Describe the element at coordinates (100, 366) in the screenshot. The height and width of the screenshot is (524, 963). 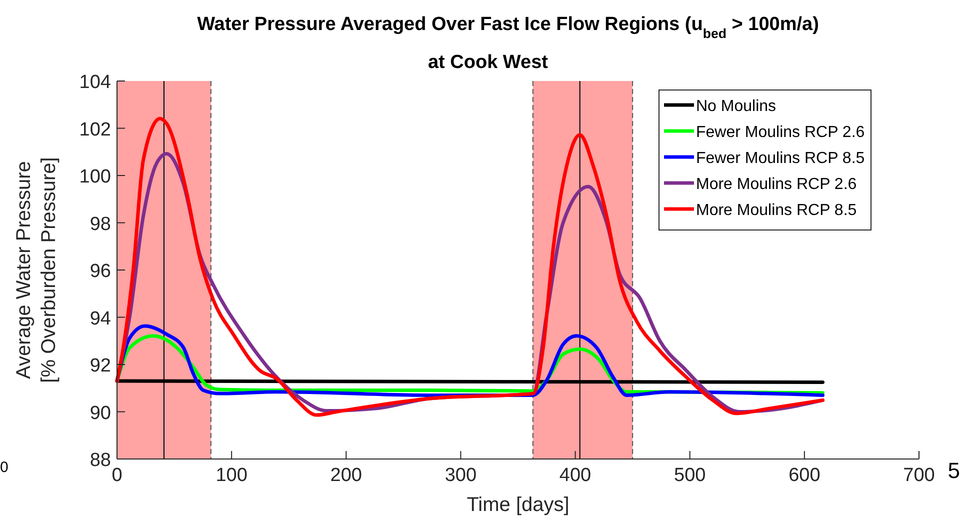
I see `y-tick-label: 92` at that location.